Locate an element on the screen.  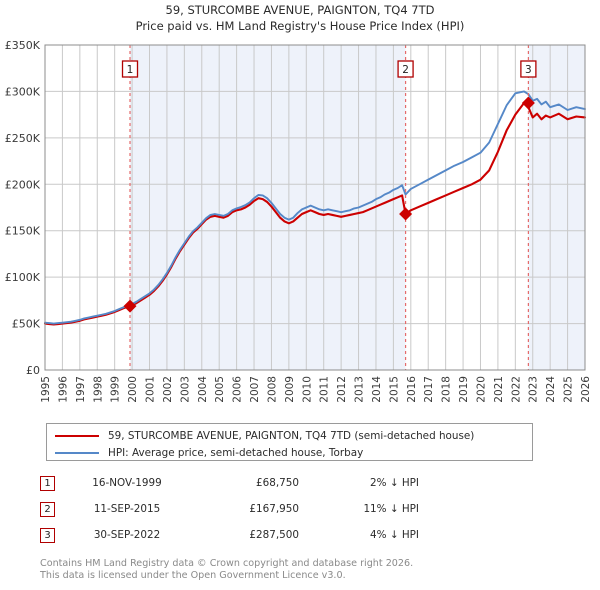
x-axis-tick-label: 2026 is located at coordinates (586, 389).